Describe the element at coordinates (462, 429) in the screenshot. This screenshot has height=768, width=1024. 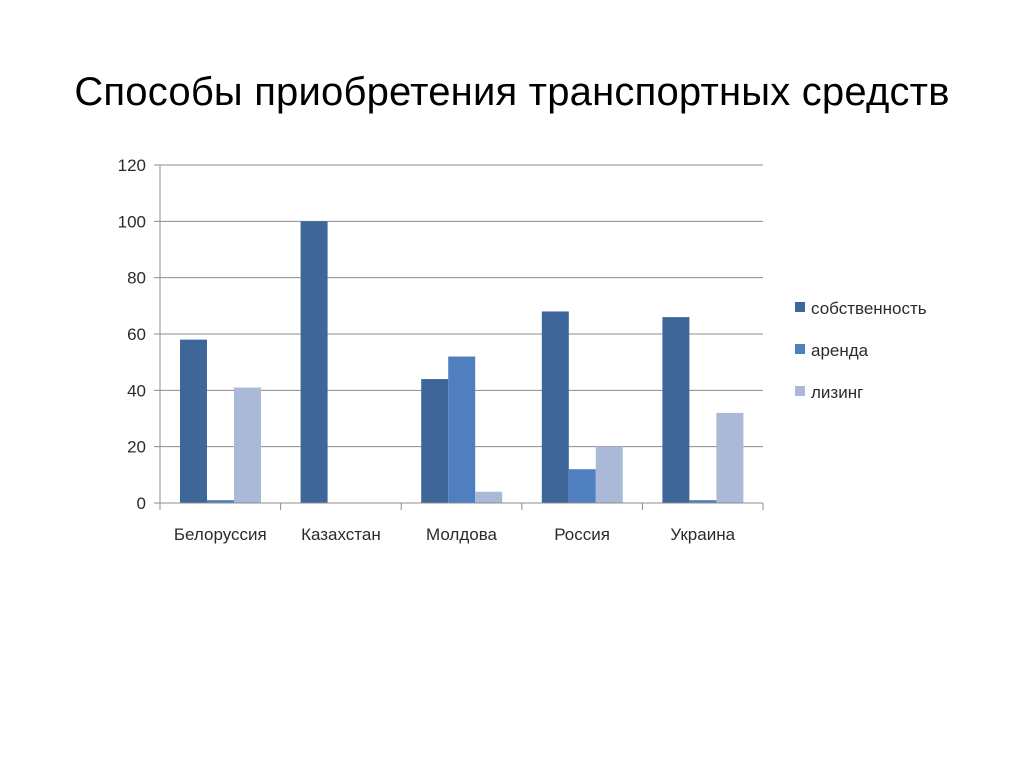
I see `bar-аренда-Молдова` at that location.